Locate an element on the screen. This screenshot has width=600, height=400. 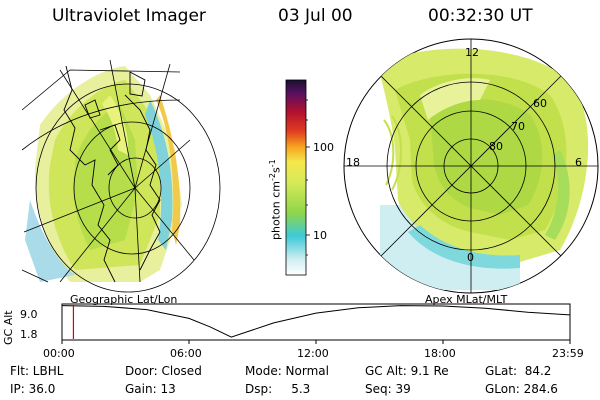
status-seq: Seq: 39 is located at coordinates (388, 389).